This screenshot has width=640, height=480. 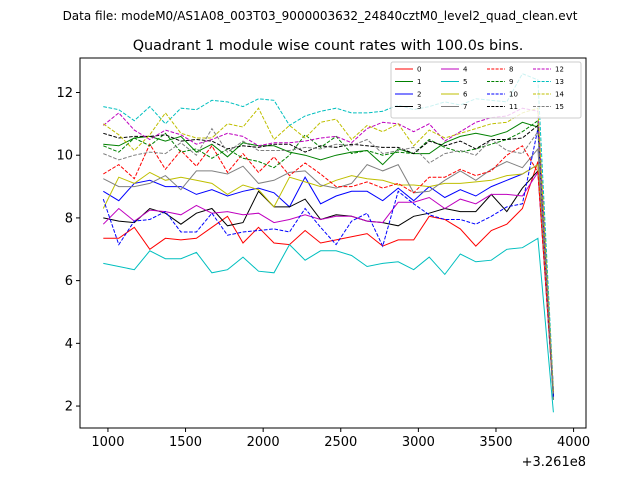 What do you see at coordinates (559, 107) in the screenshot?
I see `legend-label-15: 15` at bounding box center [559, 107].